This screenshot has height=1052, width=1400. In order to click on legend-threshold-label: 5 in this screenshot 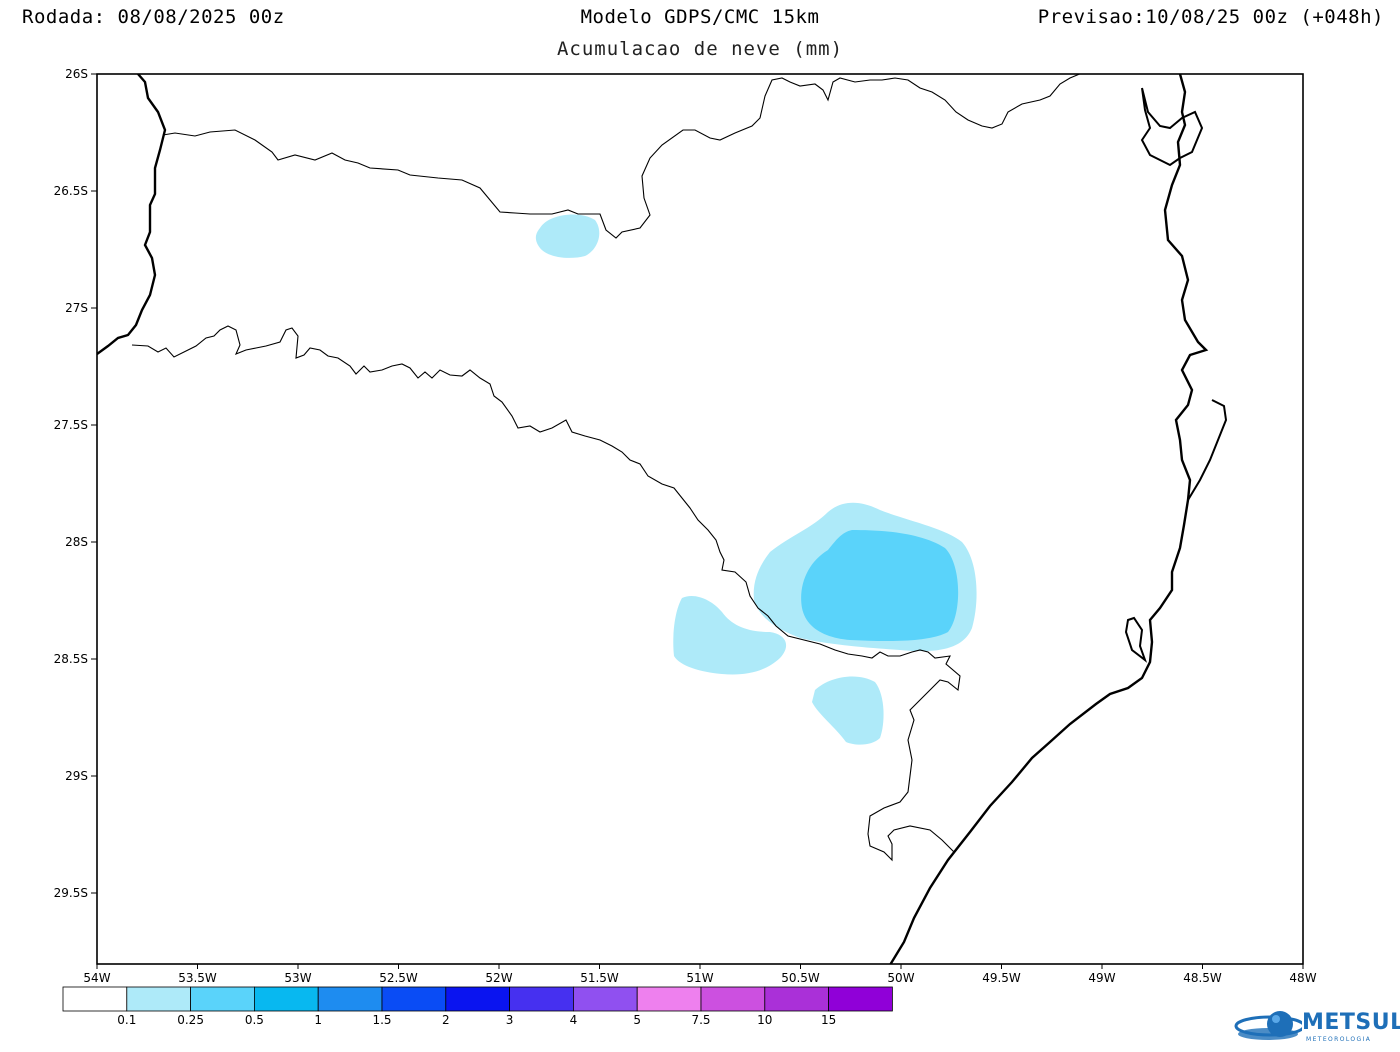, I will do `click(637, 1020)`.